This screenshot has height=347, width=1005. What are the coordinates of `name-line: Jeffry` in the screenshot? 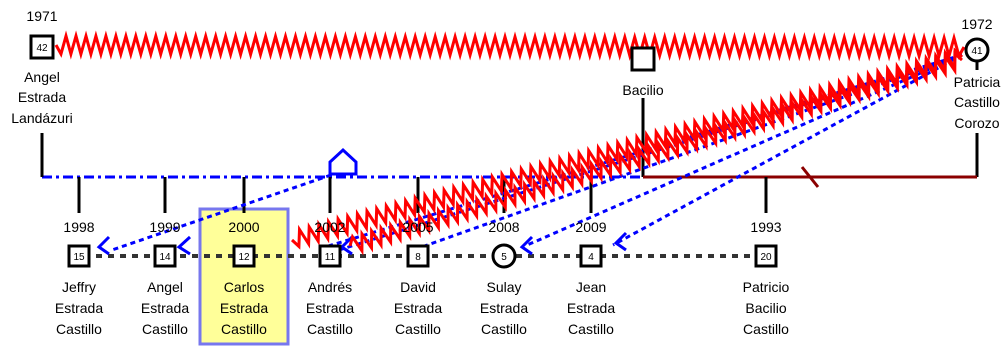 It's located at (79, 287).